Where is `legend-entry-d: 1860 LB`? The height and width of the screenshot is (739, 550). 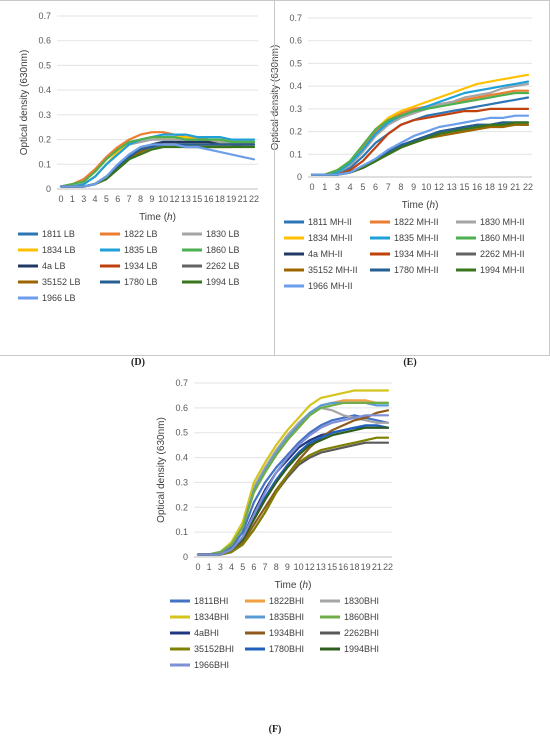 legend-entry-d: 1860 LB is located at coordinates (223, 250).